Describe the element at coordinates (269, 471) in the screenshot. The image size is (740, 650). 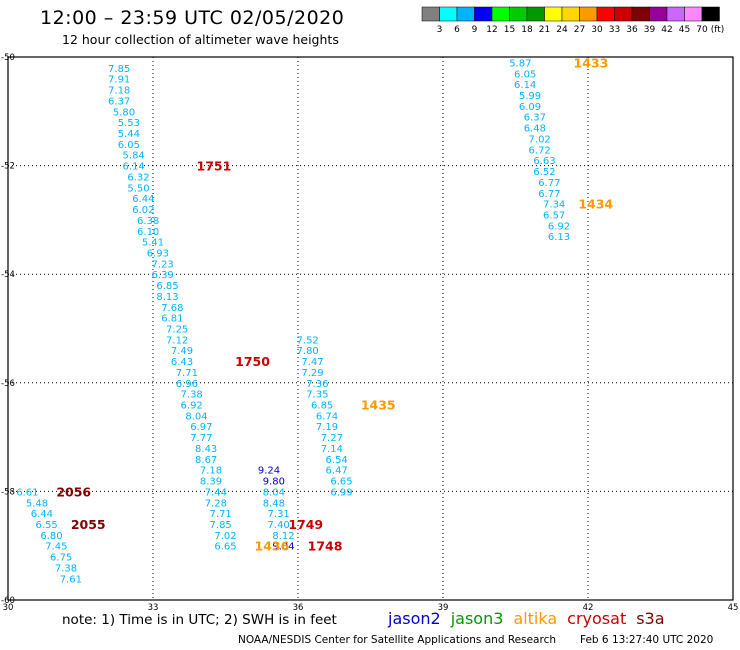
I see `wave-height-value: 9.24` at that location.